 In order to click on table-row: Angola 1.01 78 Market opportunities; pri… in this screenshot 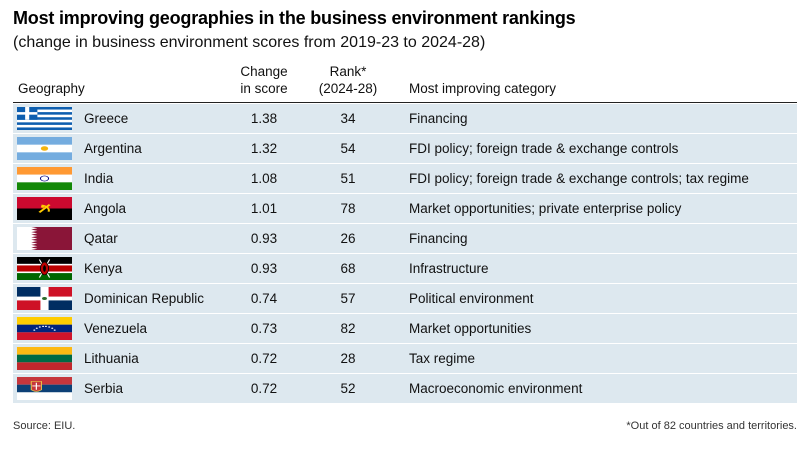, I will do `click(405, 209)`.